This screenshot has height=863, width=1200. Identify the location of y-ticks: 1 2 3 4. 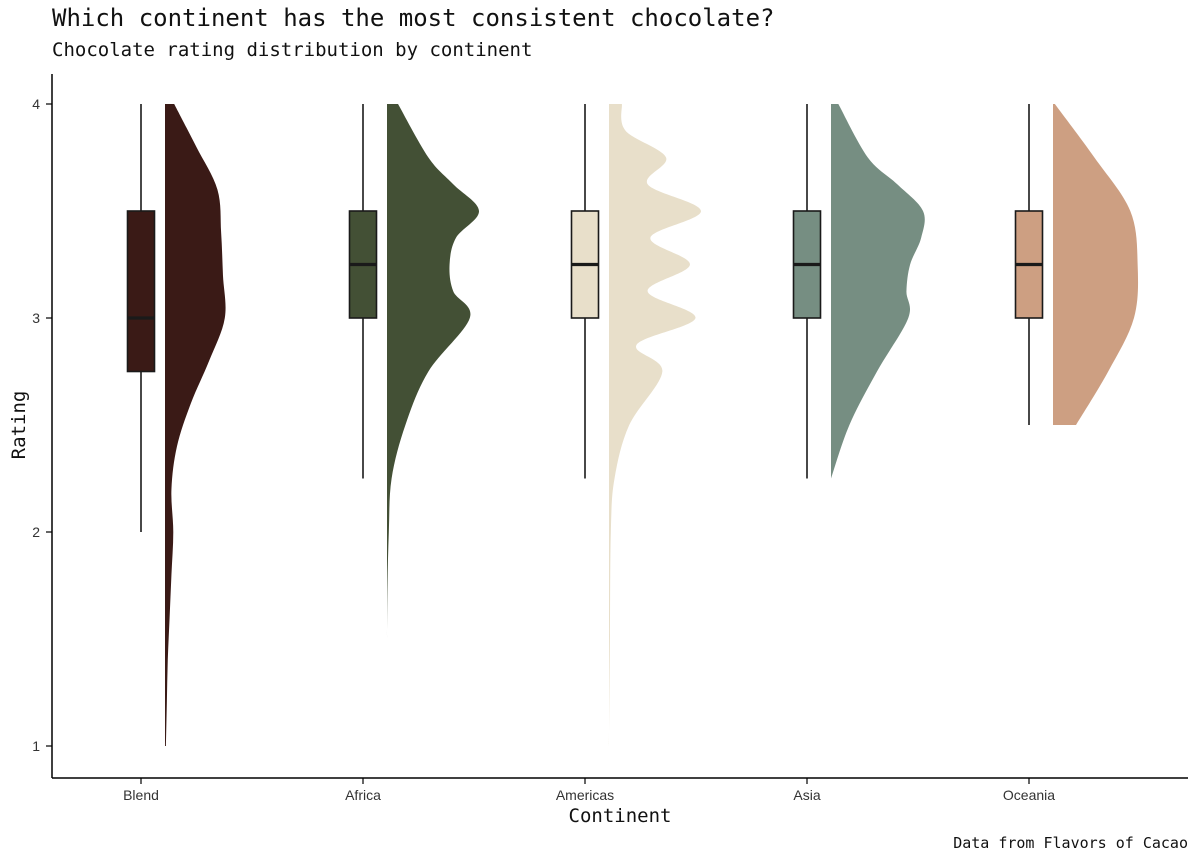
(42, 425).